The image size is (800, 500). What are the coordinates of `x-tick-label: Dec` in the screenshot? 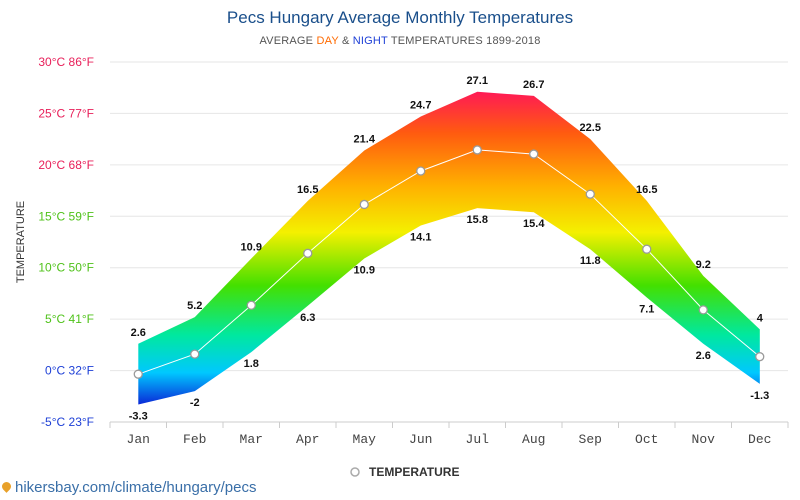 It's located at (759, 439).